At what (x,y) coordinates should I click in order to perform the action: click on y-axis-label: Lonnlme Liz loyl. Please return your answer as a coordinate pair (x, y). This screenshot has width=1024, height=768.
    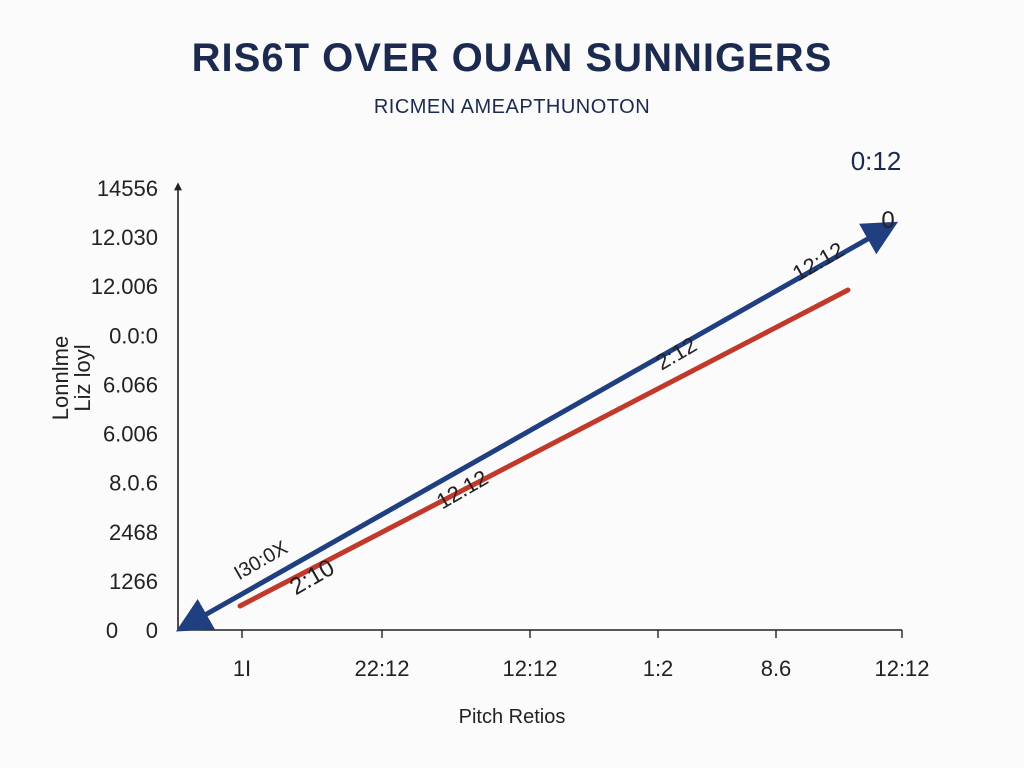
    Looking at the image, I should click on (71, 378).